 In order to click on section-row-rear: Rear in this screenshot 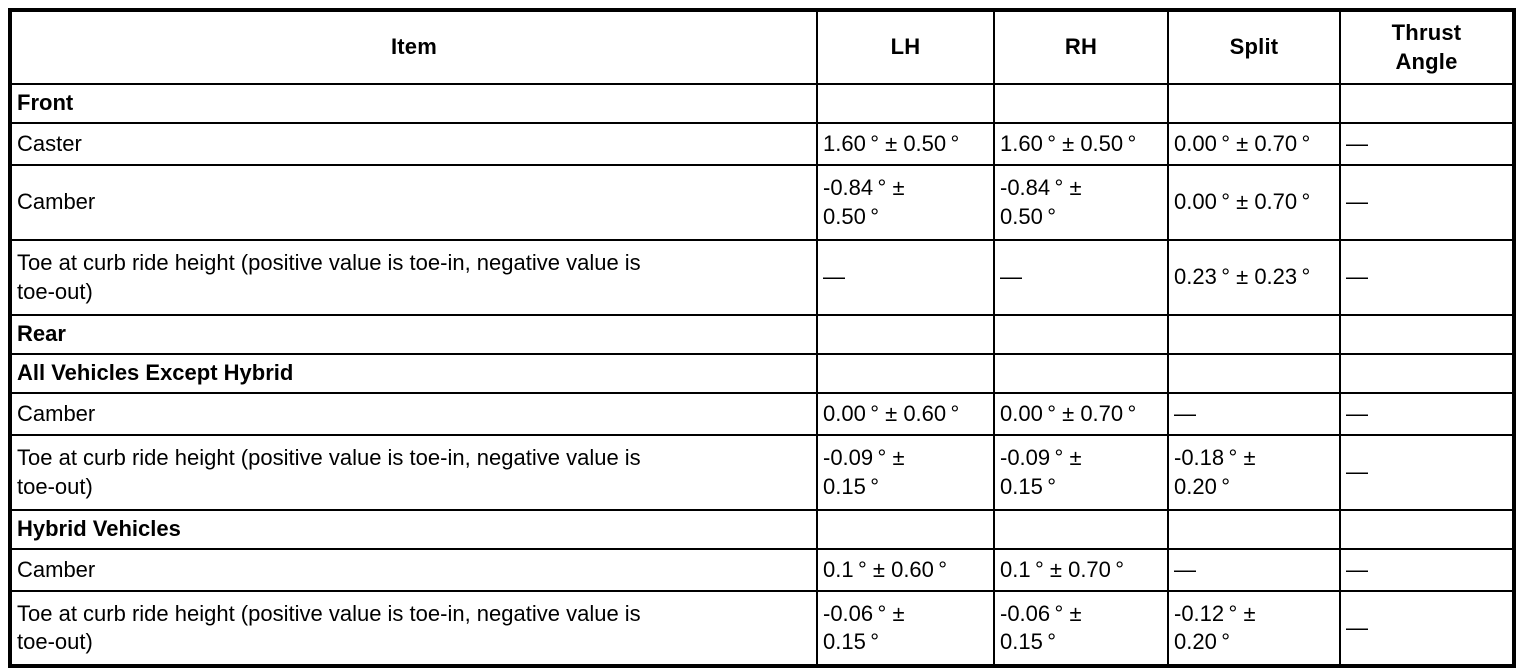, I will do `click(762, 334)`.